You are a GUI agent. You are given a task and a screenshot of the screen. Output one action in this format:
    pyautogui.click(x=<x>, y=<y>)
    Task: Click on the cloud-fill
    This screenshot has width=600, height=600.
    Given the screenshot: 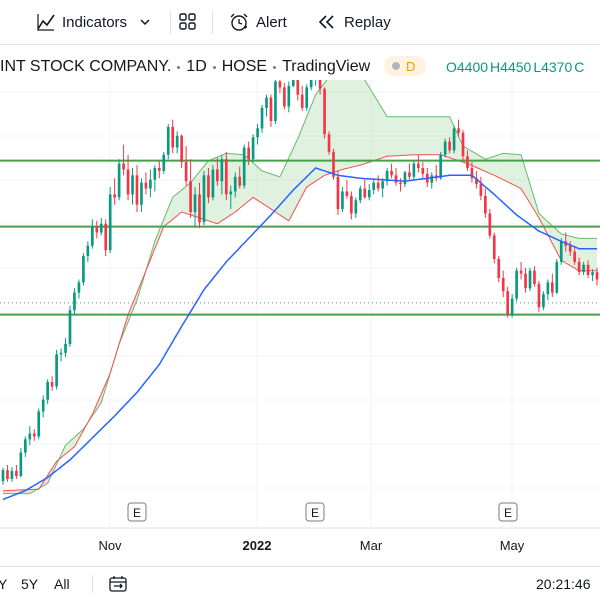 What is the action you would take?
    pyautogui.click(x=74, y=439)
    